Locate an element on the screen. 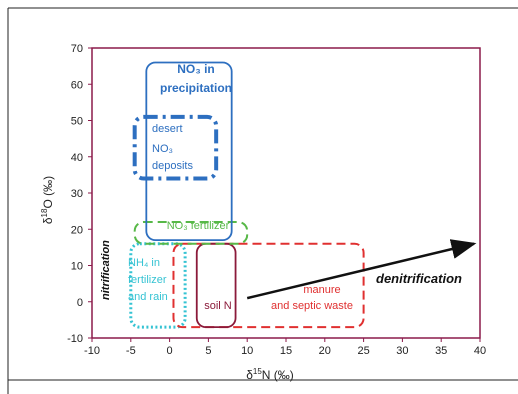 The height and width of the screenshot is (394, 518). x-tick-label: 10 is located at coordinates (247, 351).